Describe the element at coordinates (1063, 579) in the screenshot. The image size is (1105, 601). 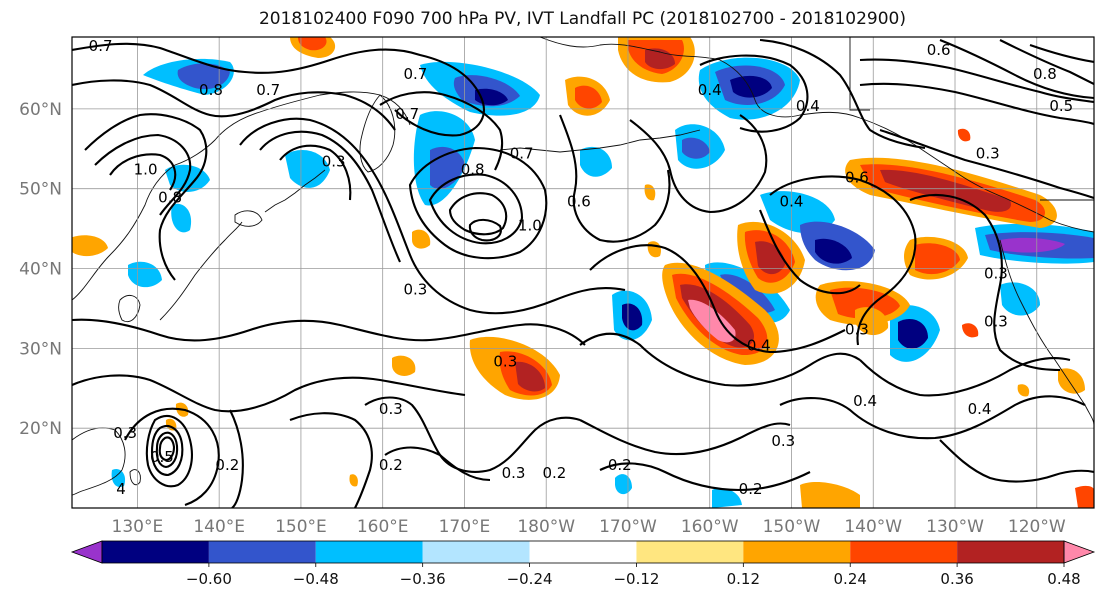
I see `colorbar-tick-label: 0.48` at that location.